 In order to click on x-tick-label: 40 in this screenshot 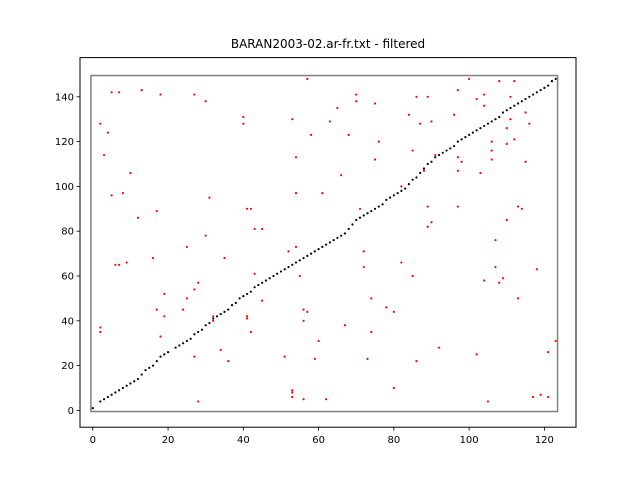, I will do `click(243, 440)`.